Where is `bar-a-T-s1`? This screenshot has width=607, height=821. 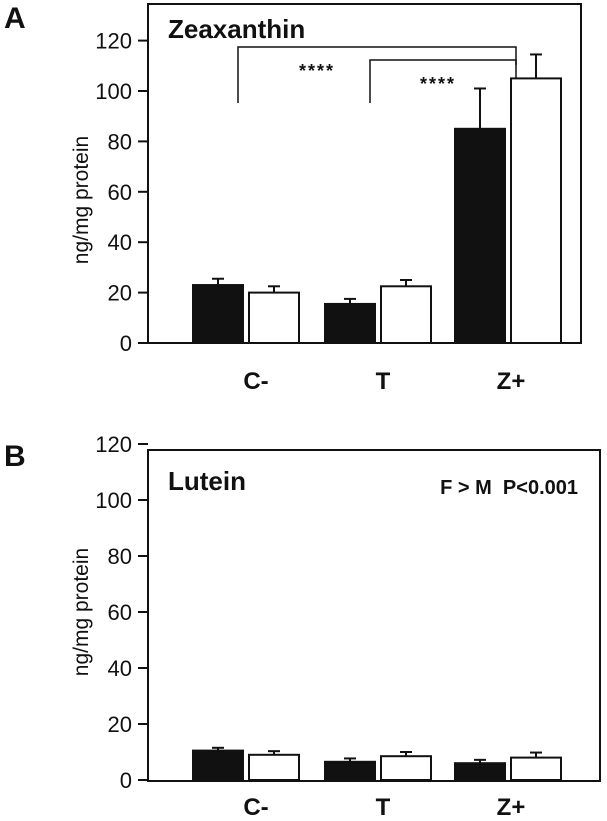
bar-a-T-s1 is located at coordinates (350, 323).